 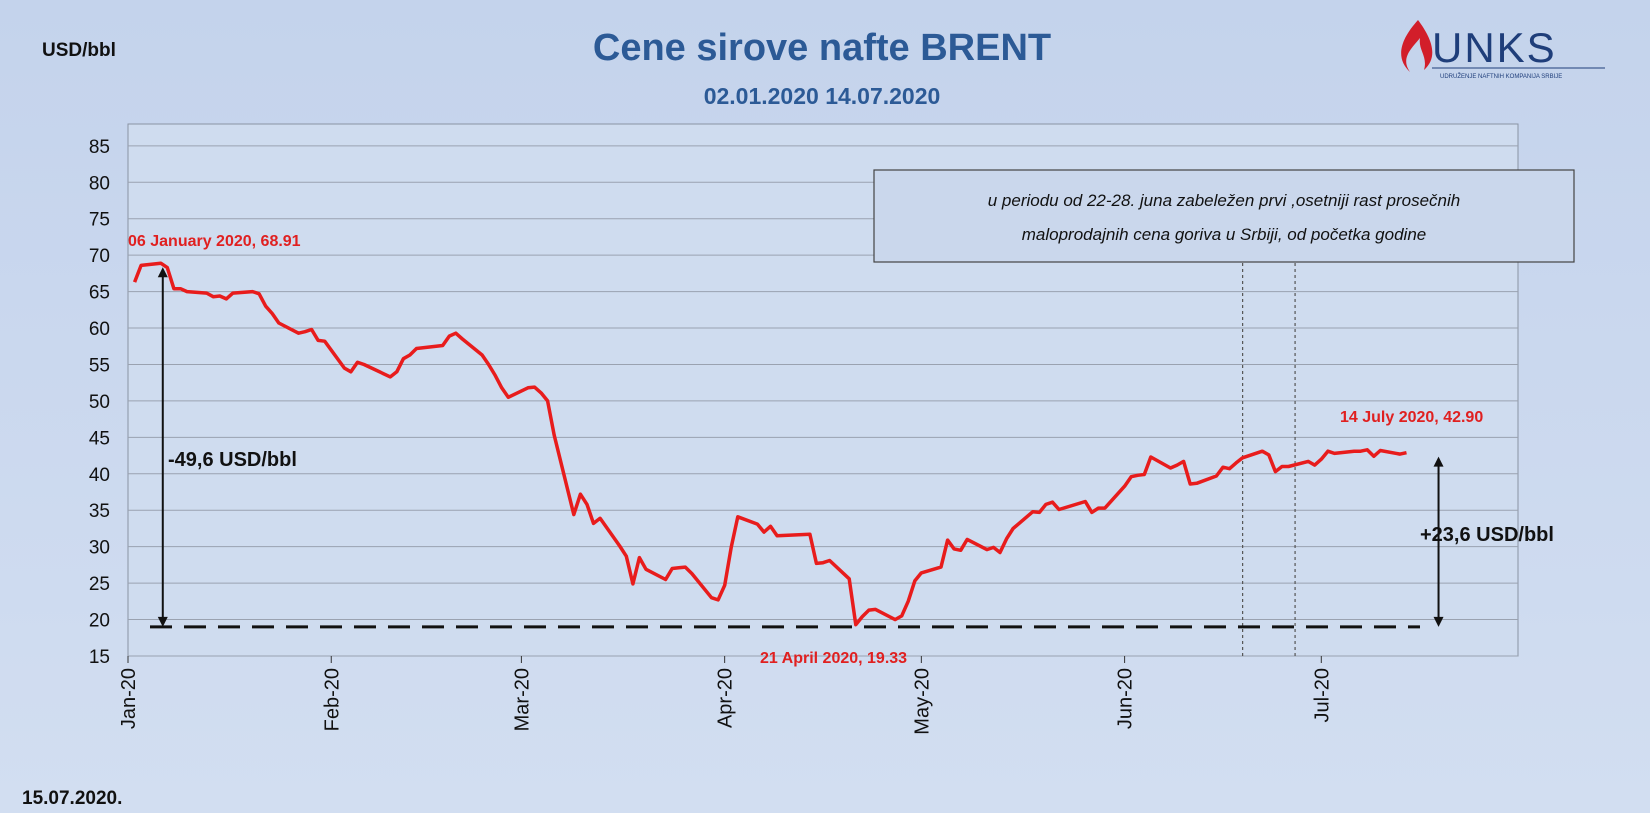 What do you see at coordinates (99, 438) in the screenshot?
I see `y-tick-label: 45` at bounding box center [99, 438].